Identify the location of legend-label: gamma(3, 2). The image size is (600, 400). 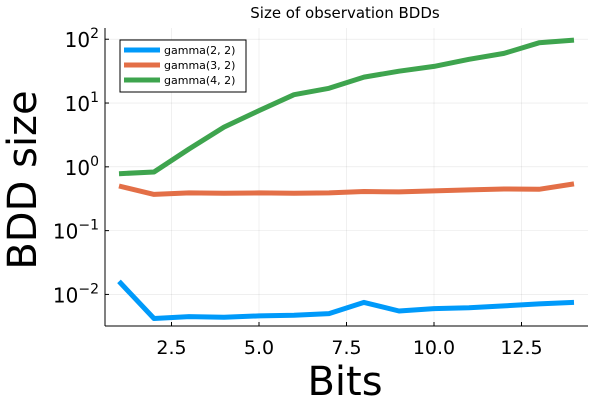
(199, 65).